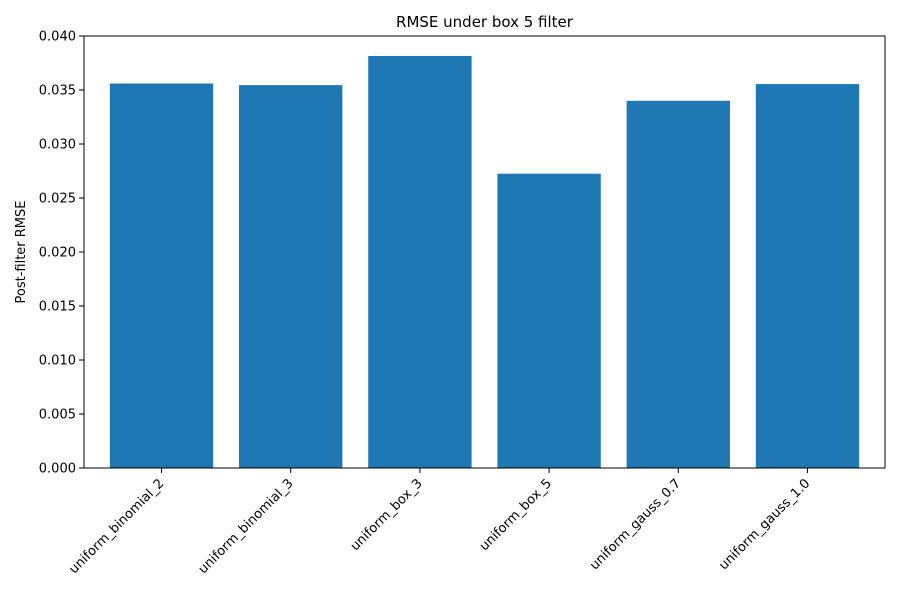 This screenshot has height=600, width=900. What do you see at coordinates (485, 22) in the screenshot?
I see `chart-title: RMSE under box 5 filter` at bounding box center [485, 22].